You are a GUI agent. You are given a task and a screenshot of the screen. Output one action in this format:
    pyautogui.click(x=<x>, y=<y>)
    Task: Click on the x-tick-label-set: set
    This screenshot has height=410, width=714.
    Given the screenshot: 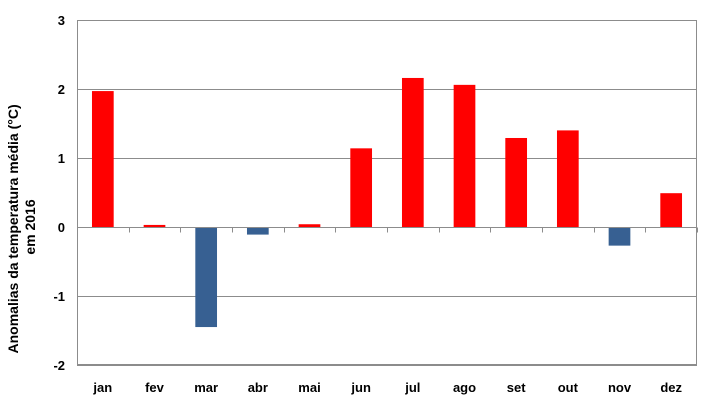 What is the action you would take?
    pyautogui.click(x=516, y=387)
    